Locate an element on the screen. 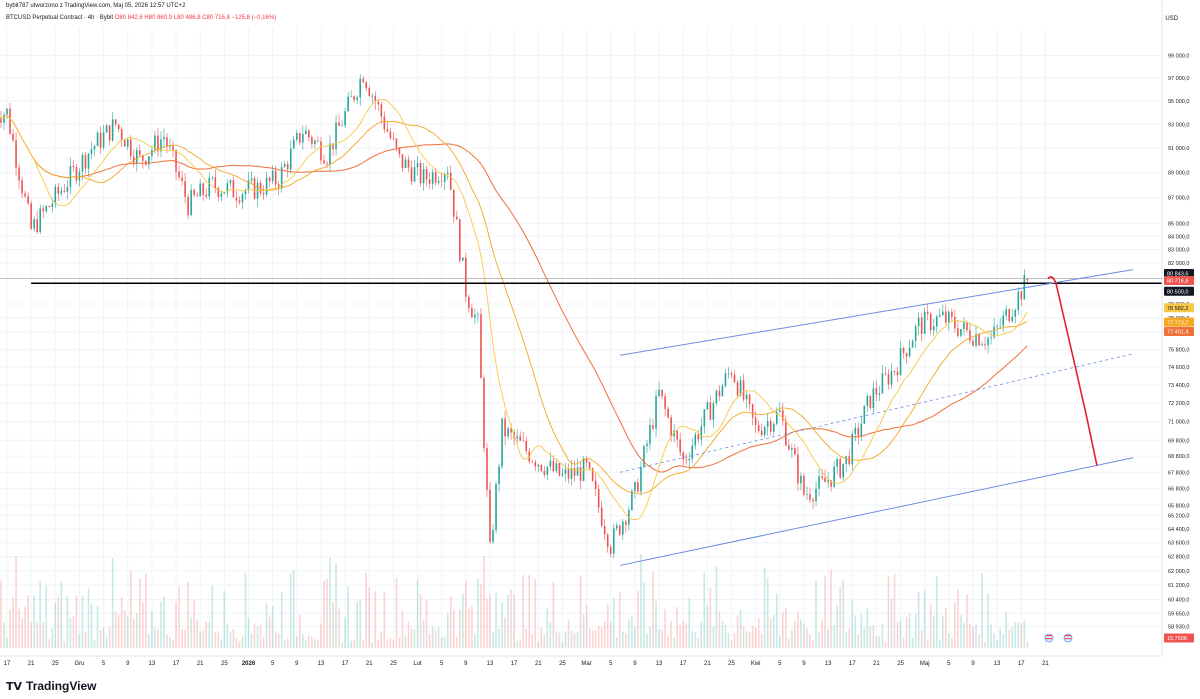  time-tick-label: Kwi is located at coordinates (756, 664).